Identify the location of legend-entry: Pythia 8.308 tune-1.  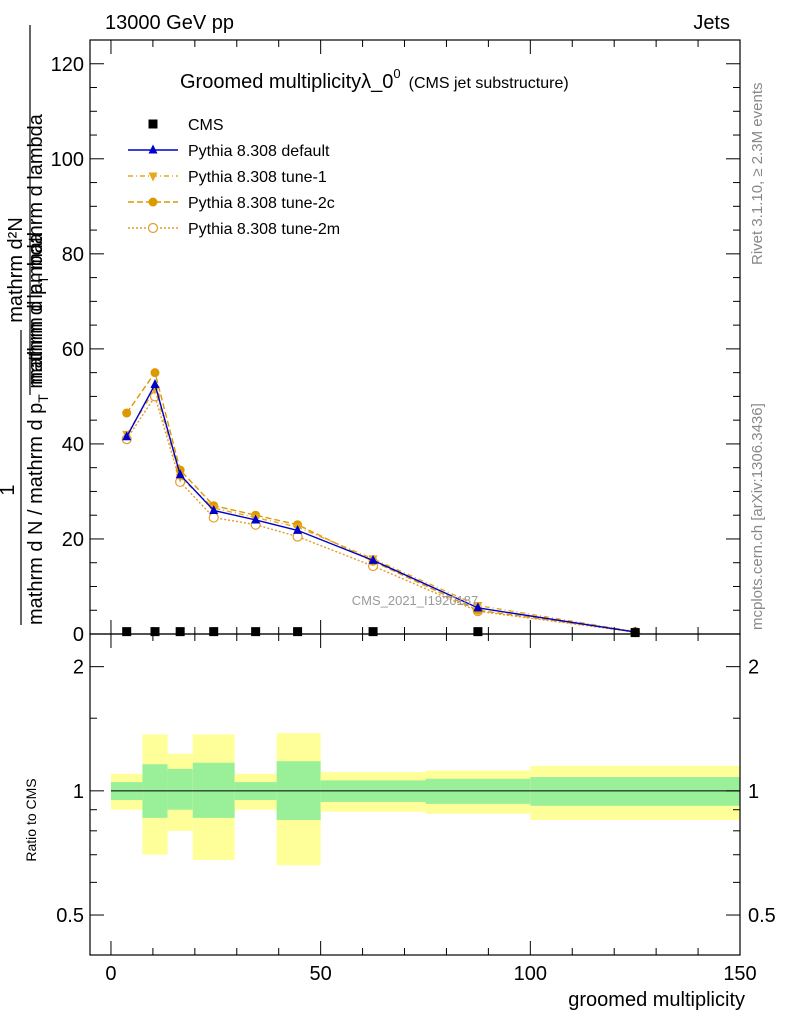
(227, 177).